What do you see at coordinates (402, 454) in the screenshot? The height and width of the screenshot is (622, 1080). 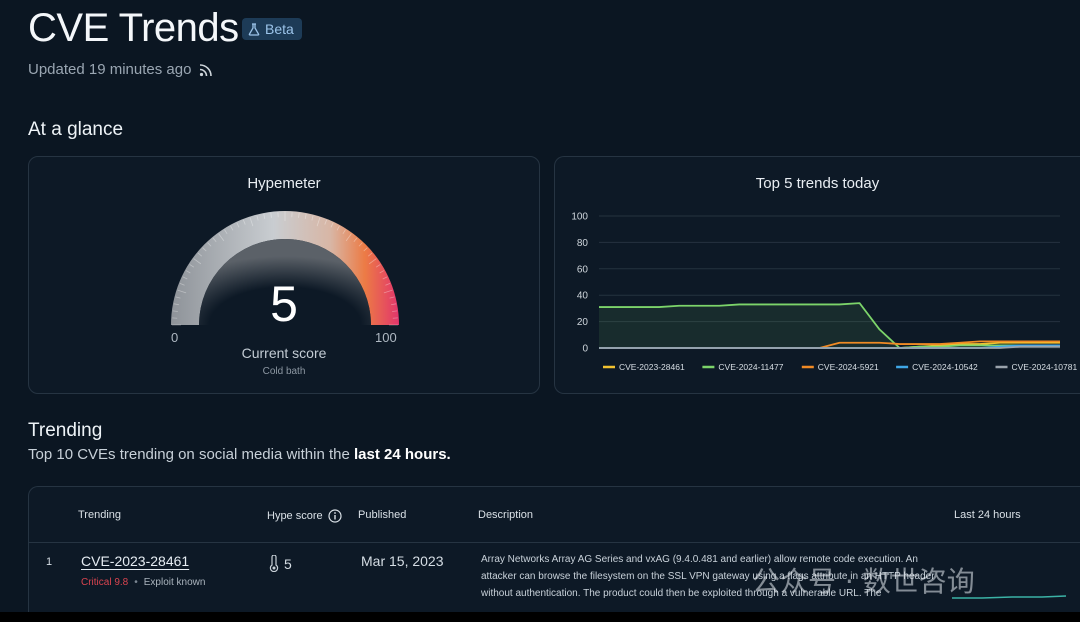 I see `subtitle-bold: last 24 hours.` at bounding box center [402, 454].